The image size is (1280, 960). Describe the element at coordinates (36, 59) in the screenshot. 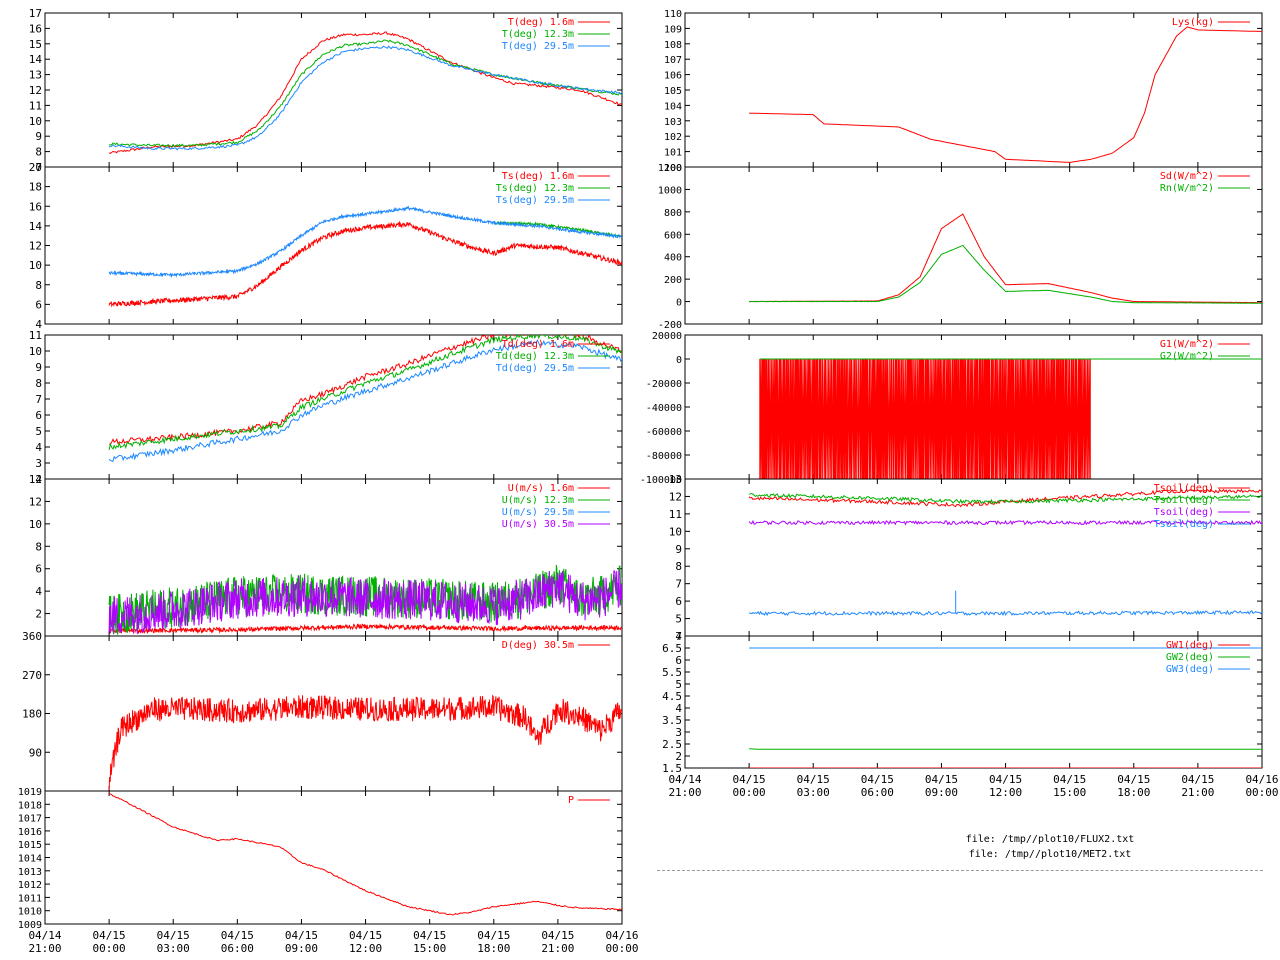

I see `y-tick-label: 14` at that location.